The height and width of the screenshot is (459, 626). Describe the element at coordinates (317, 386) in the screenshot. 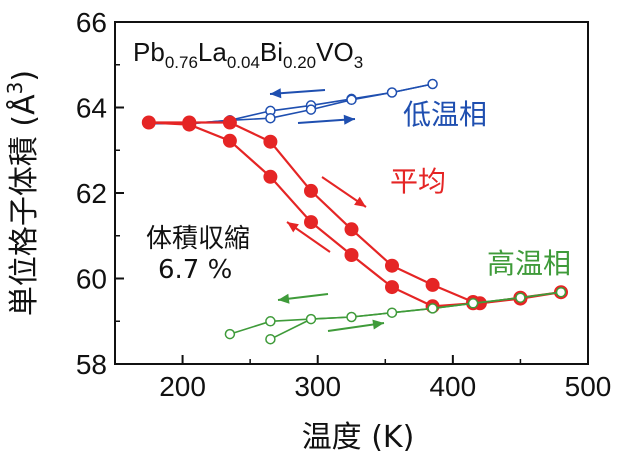

I see `x-tick-label: 300` at that location.